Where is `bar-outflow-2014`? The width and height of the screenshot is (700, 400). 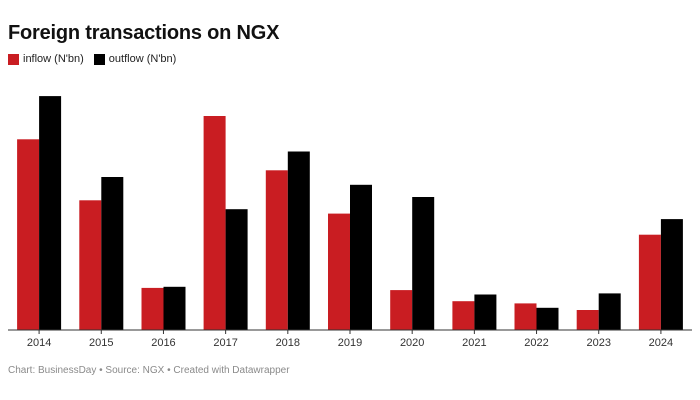 bar-outflow-2014 is located at coordinates (50, 213).